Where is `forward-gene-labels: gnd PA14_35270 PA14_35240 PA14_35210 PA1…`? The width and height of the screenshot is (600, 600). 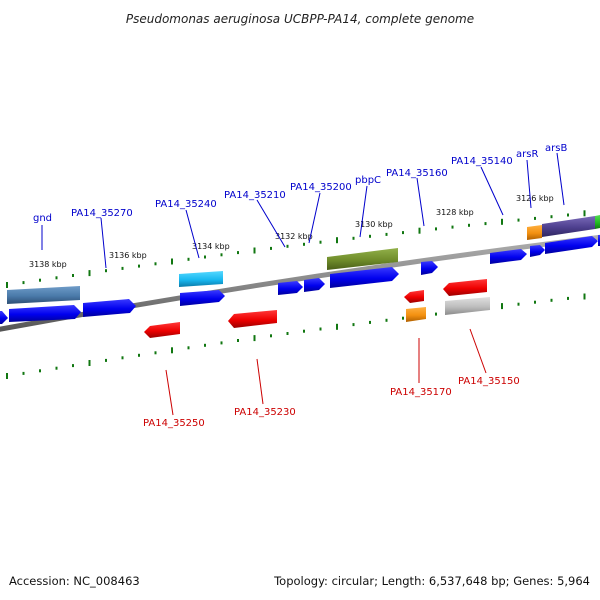 forward-gene-labels: gnd PA14_35270 PA14_35240 PA14_35210 PA1… is located at coordinates (300, 183).